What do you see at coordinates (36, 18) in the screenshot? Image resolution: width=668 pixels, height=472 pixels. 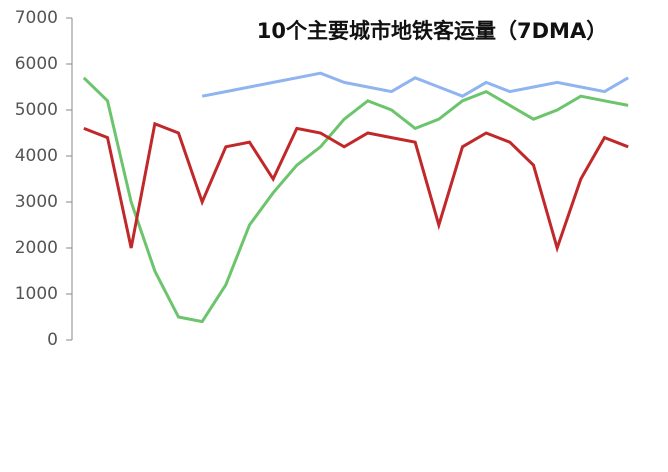 I see `y-tick-label: 7000` at bounding box center [36, 18].